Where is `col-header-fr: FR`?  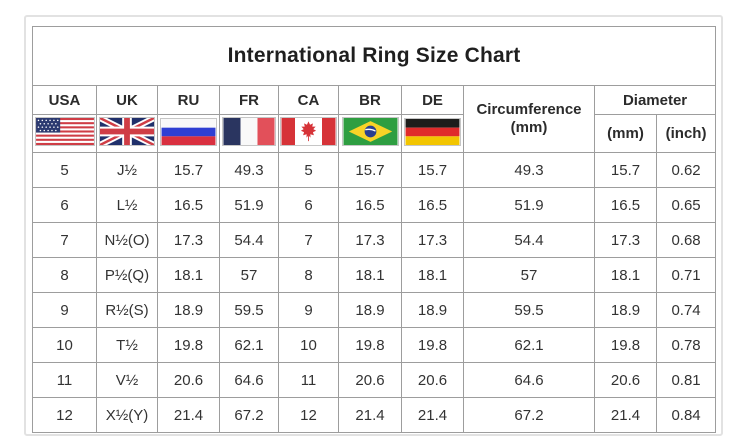
col-header-fr: FR is located at coordinates (249, 100).